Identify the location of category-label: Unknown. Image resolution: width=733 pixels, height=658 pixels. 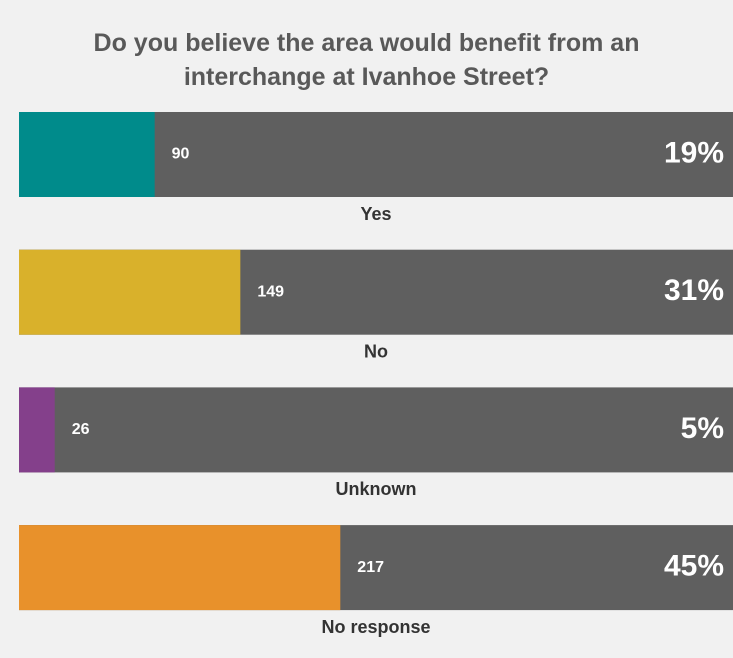
(376, 489).